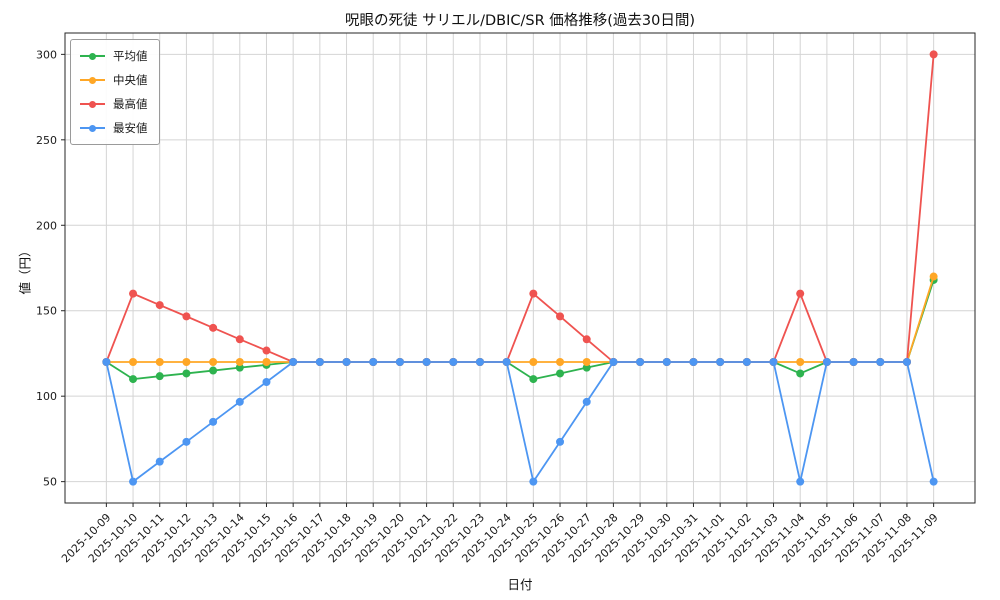  What do you see at coordinates (46, 311) in the screenshot?
I see `y-tick-label: 150` at bounding box center [46, 311].